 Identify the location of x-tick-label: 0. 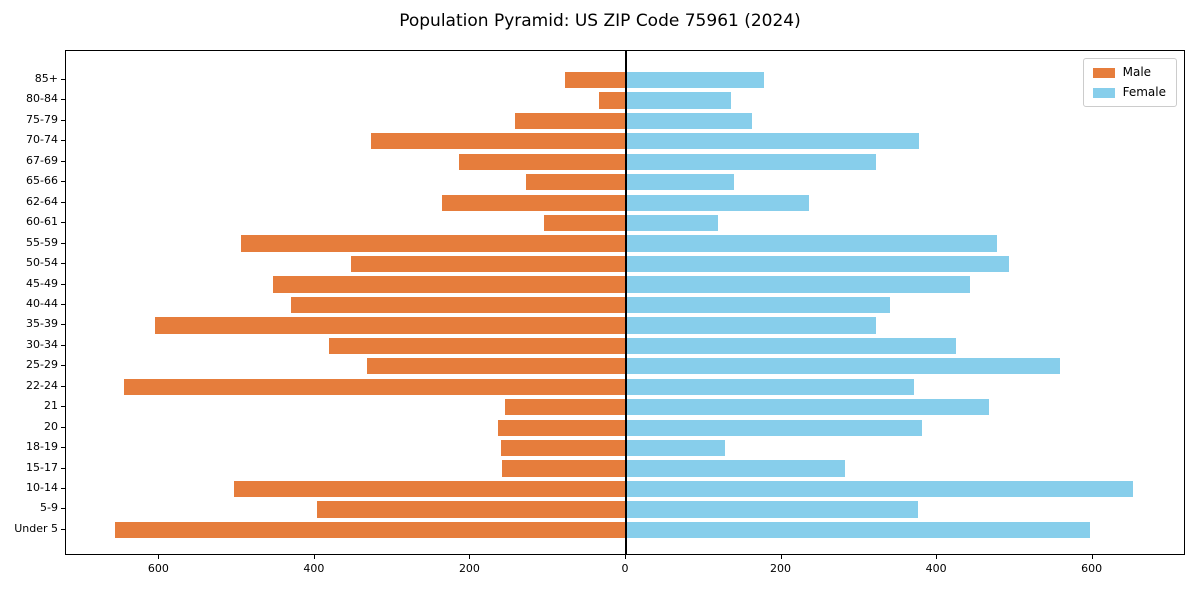
(625, 568).